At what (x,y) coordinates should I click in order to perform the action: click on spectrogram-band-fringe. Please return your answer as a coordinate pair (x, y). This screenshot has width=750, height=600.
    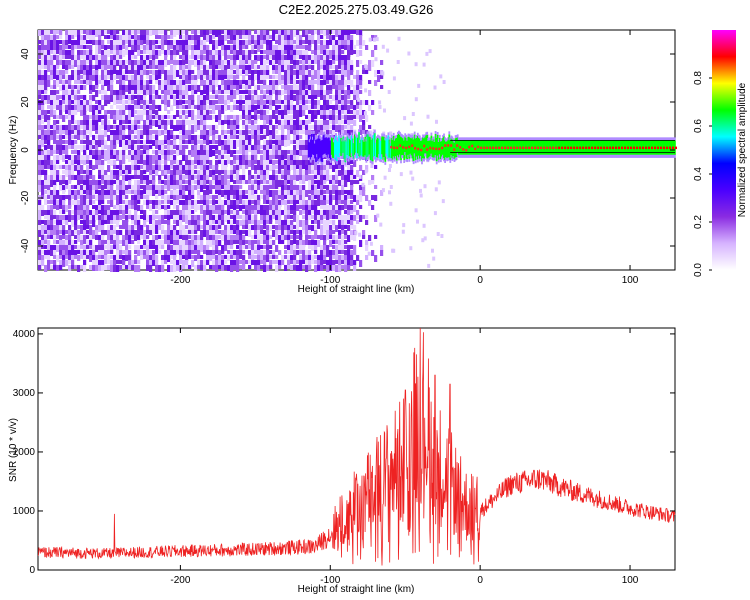
    Looking at the image, I should click on (377, 138).